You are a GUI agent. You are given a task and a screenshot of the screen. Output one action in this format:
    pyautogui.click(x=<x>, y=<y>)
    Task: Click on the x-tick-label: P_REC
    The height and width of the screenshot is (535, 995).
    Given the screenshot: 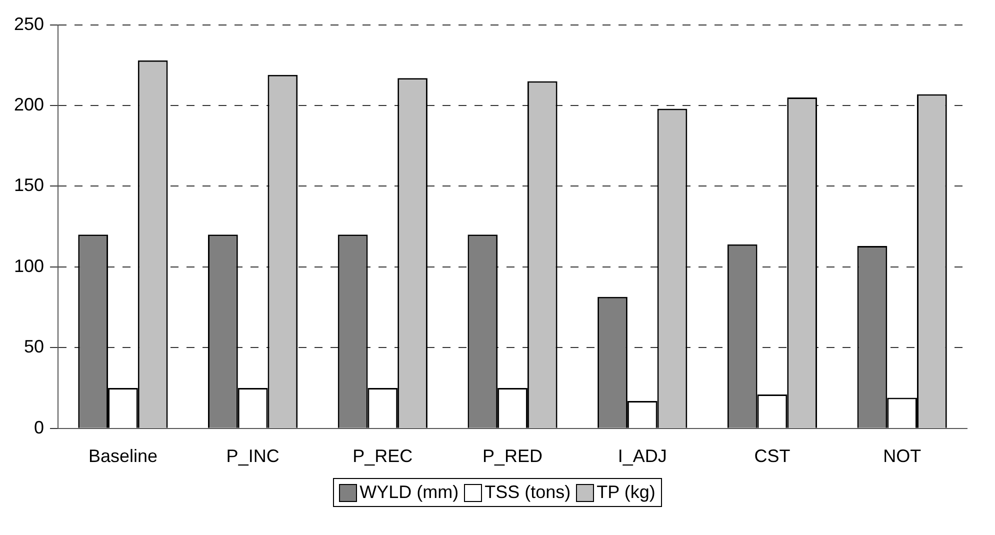 What is the action you would take?
    pyautogui.click(x=382, y=456)
    